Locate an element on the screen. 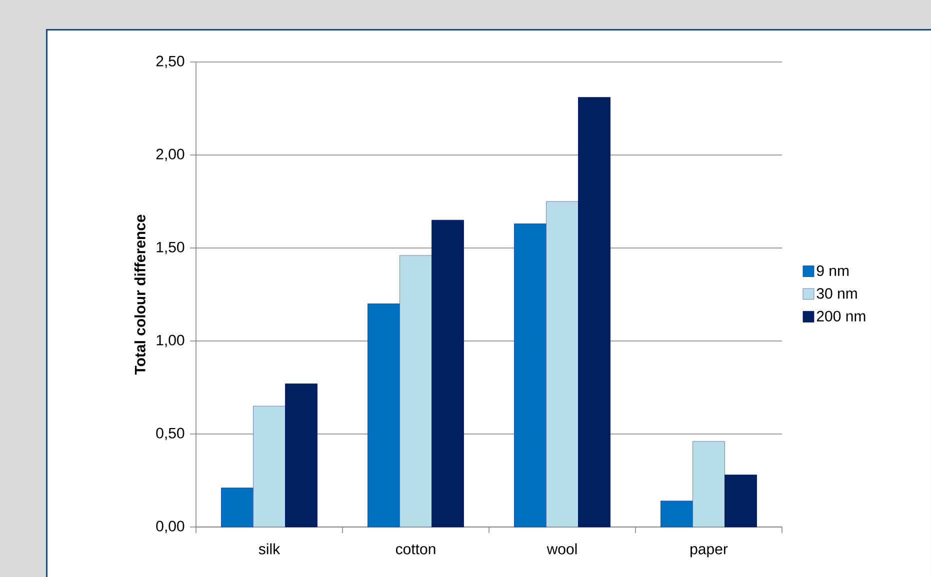 This screenshot has width=931, height=577. y-tick-label: 1,00 is located at coordinates (170, 341).